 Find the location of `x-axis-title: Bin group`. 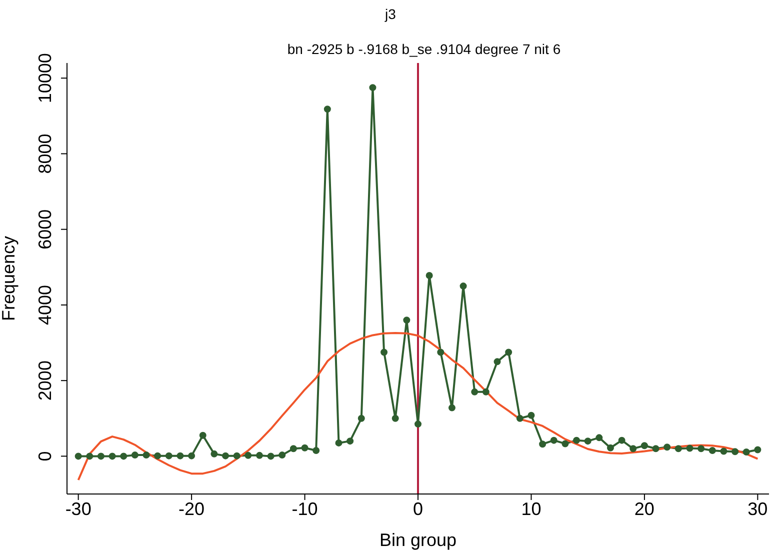

x-axis-title: Bin group is located at coordinates (418, 540).